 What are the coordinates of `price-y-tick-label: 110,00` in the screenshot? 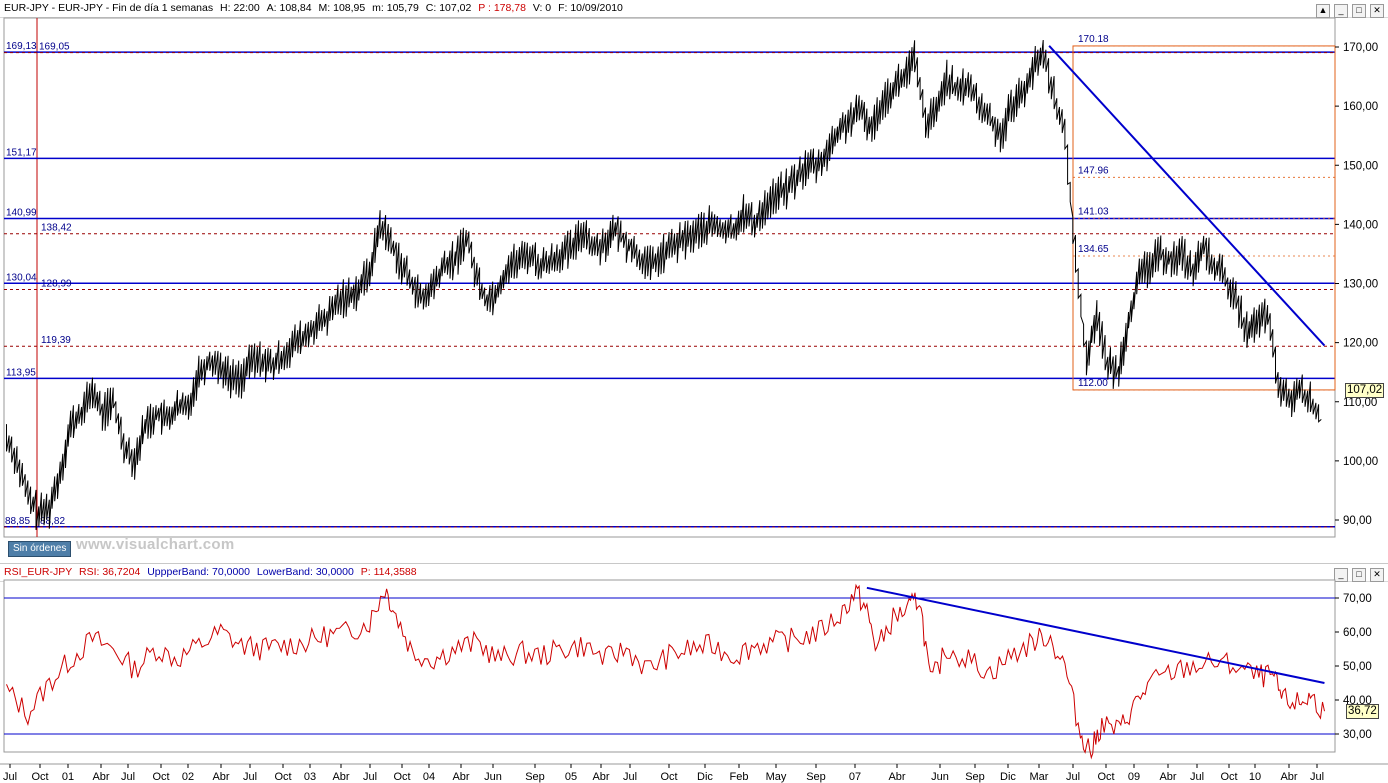 It's located at (1360, 403).